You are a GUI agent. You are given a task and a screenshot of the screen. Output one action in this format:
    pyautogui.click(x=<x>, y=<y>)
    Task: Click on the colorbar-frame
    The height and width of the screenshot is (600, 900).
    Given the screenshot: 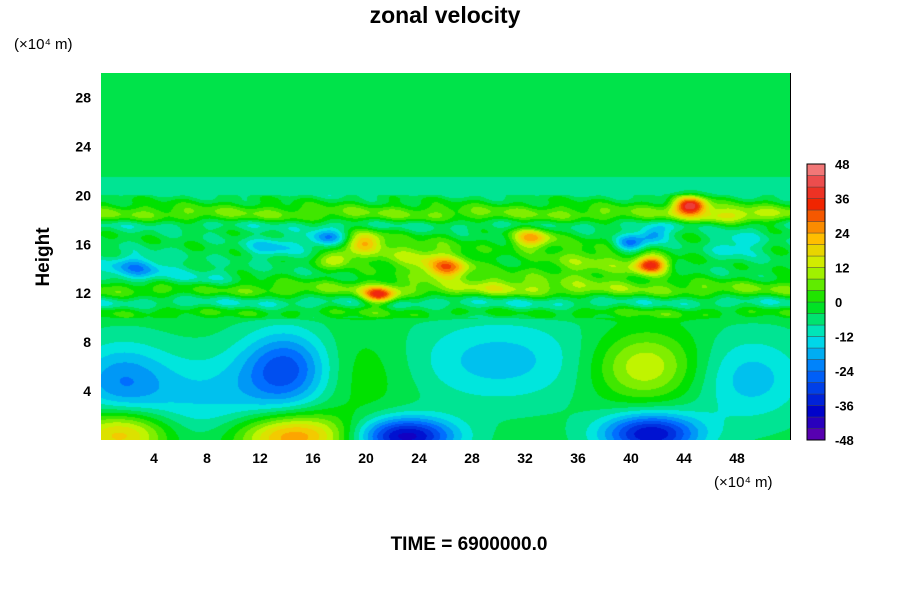 What is the action you would take?
    pyautogui.click(x=816, y=302)
    